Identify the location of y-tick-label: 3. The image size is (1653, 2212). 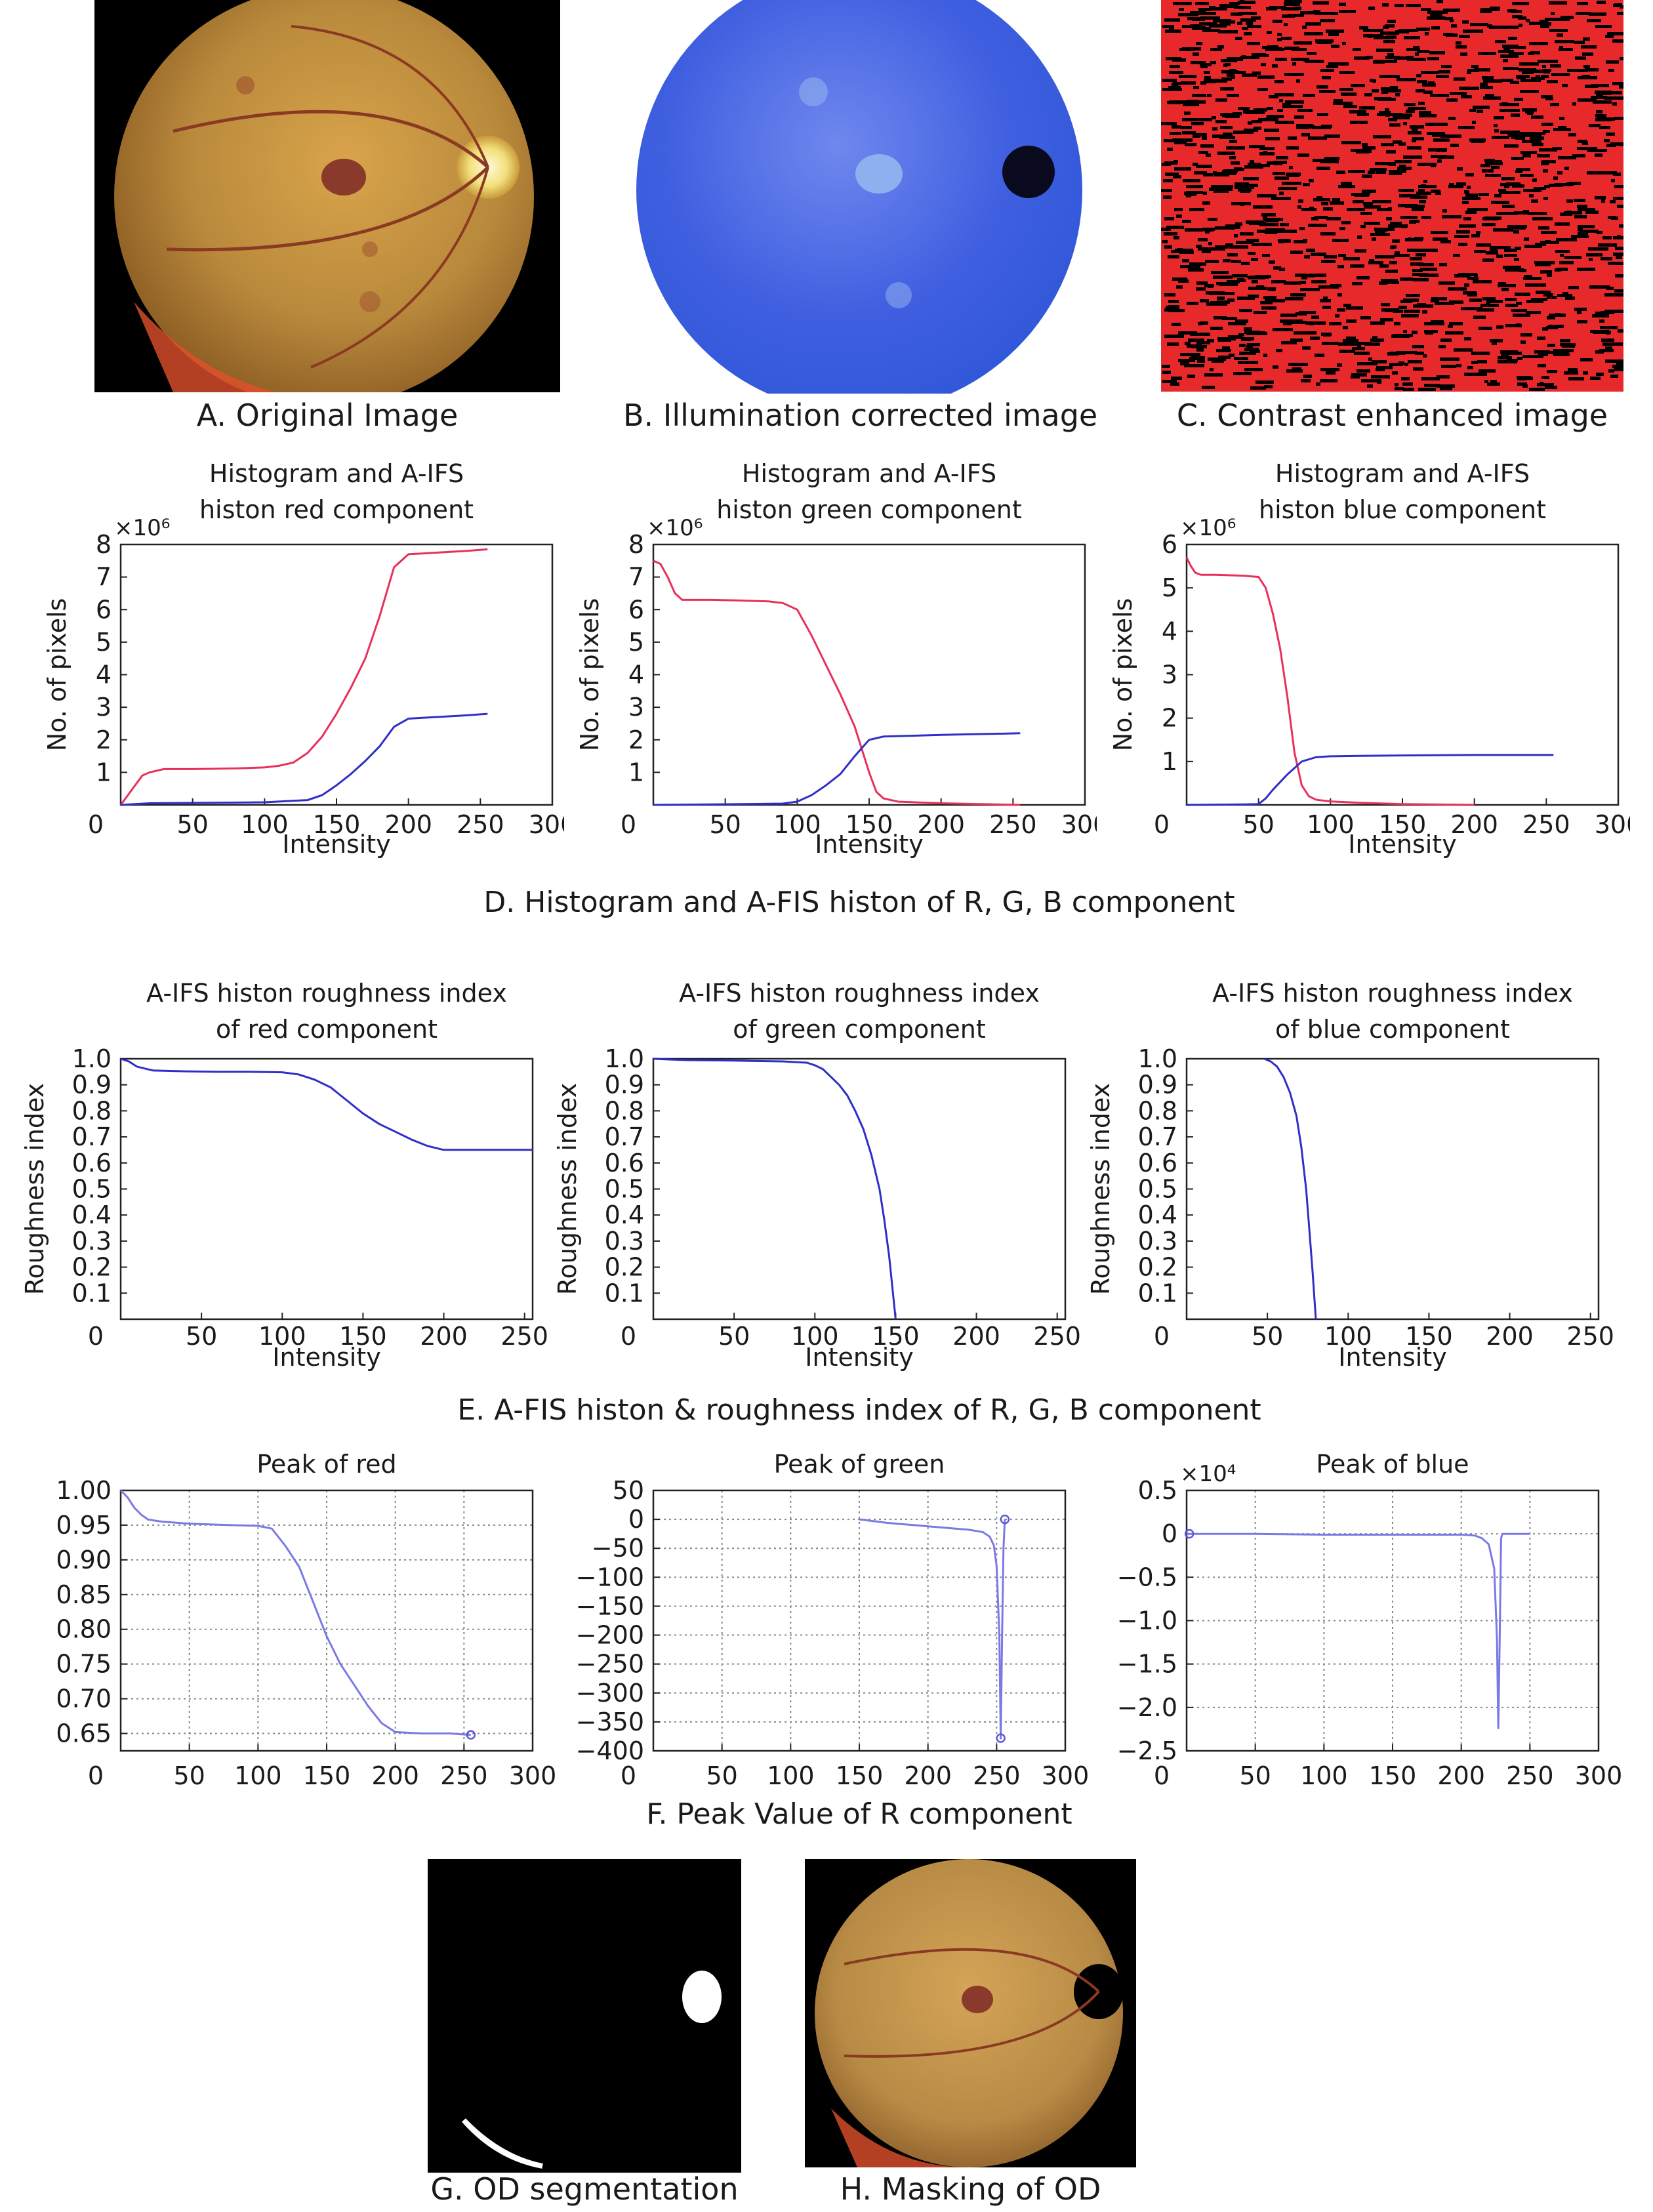
(636, 707).